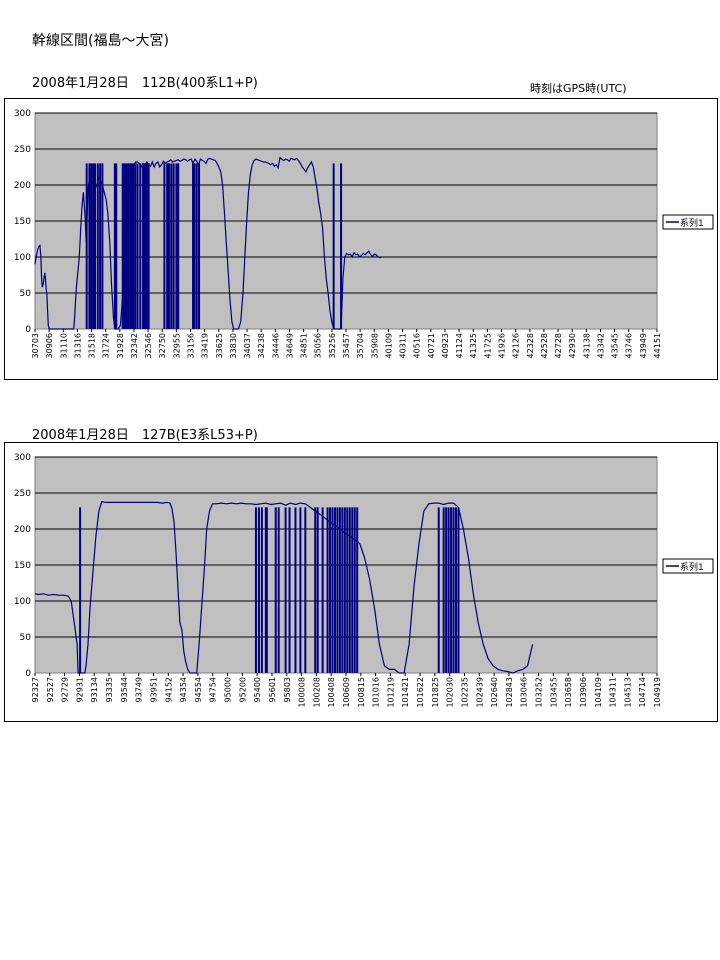  Describe the element at coordinates (261, 345) in the screenshot. I see `chart-1-xtick-label: 34238` at that location.